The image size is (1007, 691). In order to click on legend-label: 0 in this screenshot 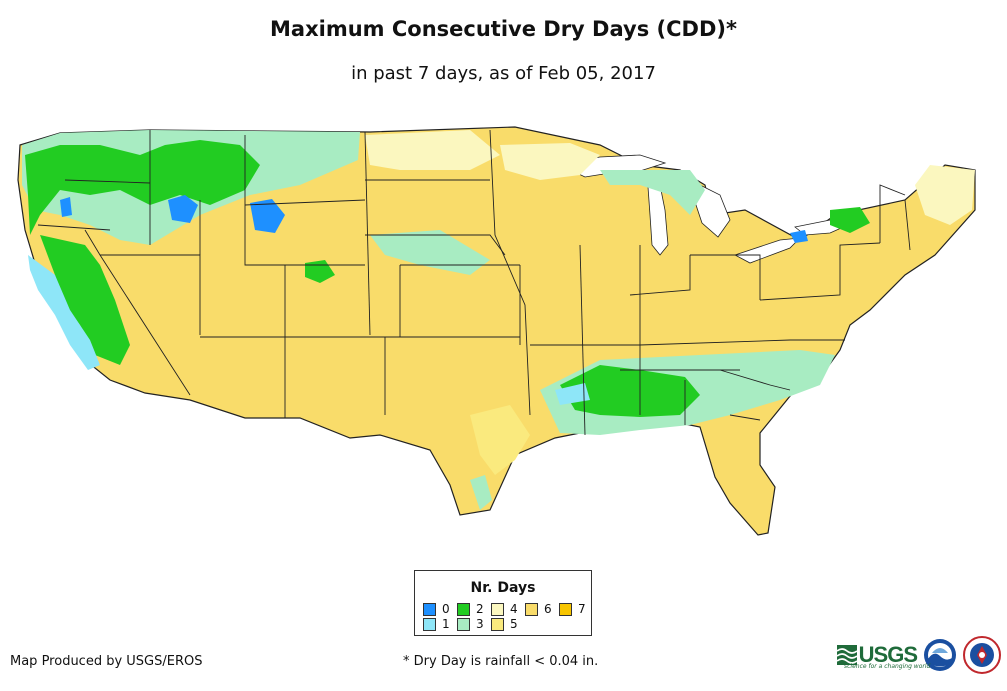, I will do `click(446, 609)`.